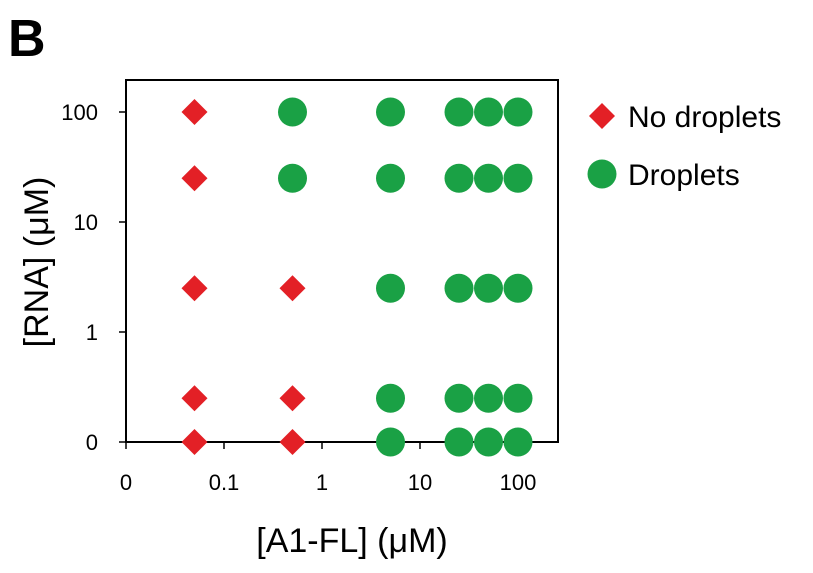  I want to click on y-tick-label: 0, so click(92, 442).